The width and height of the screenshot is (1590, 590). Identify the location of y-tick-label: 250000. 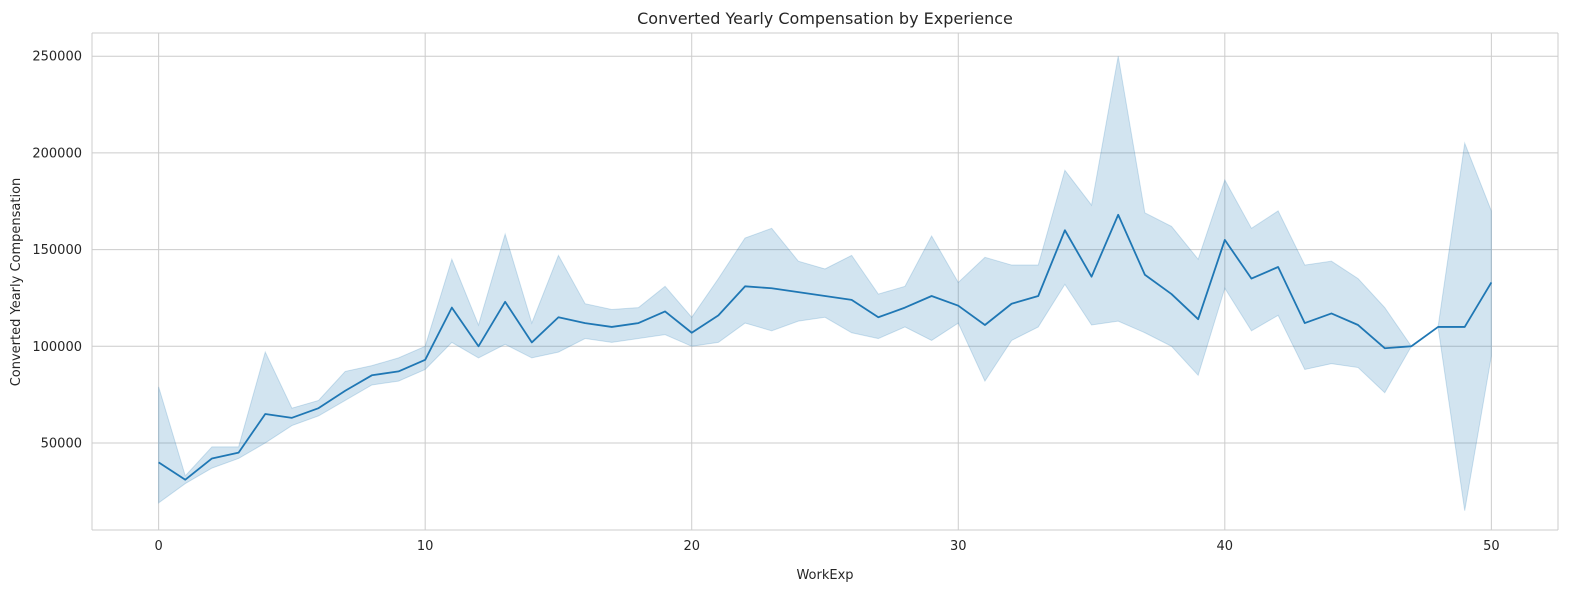
(57, 57).